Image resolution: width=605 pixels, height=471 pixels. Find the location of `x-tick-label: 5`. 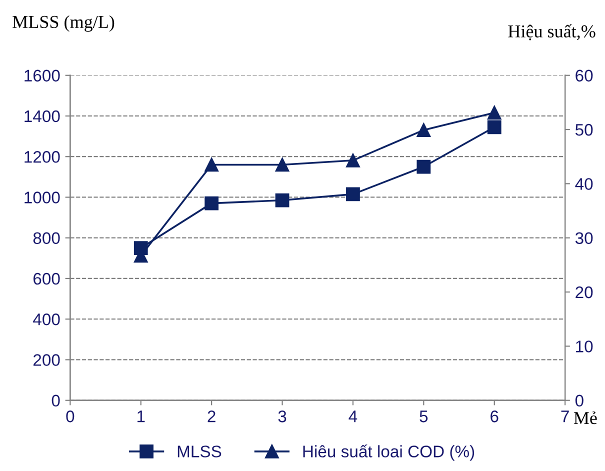

x-tick-label: 5 is located at coordinates (424, 416).